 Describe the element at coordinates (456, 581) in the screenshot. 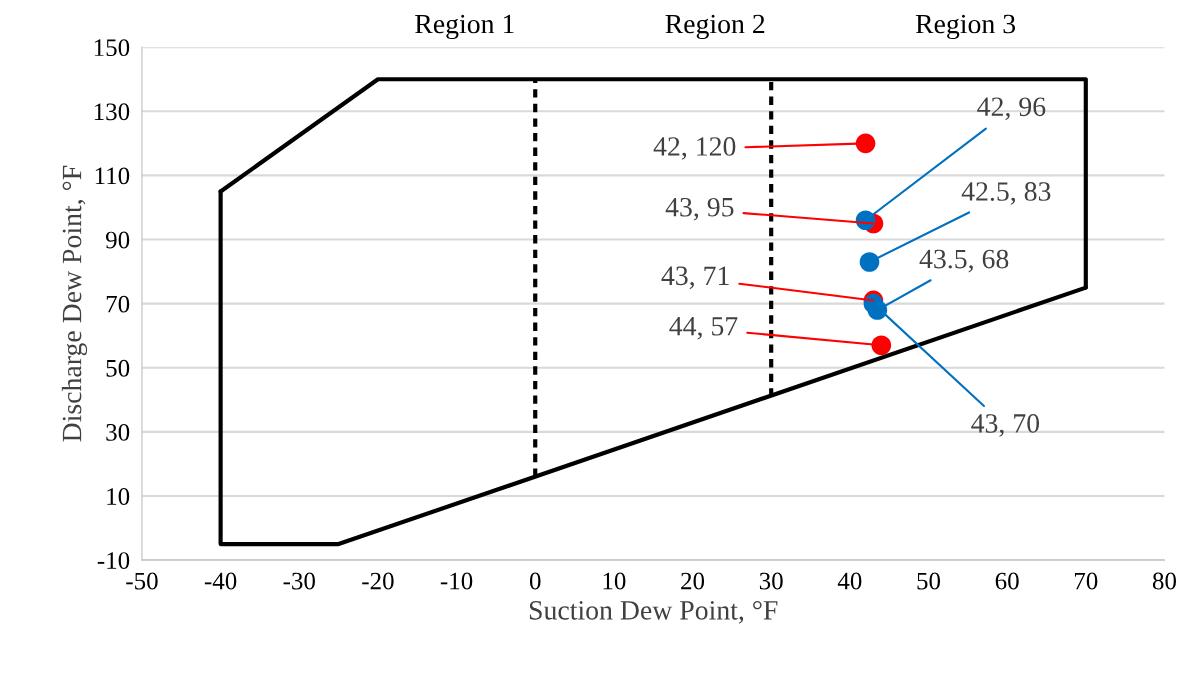

I see `x-tick-label: -10` at that location.